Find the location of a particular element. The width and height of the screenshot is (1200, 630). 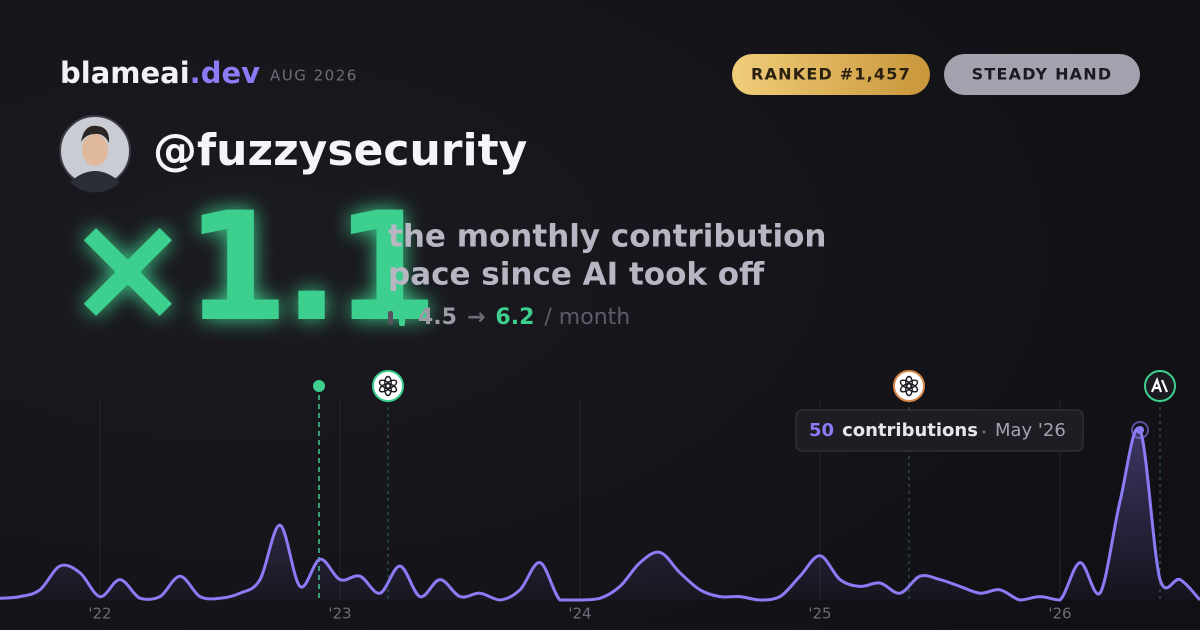

x-tick-label: '24 is located at coordinates (579, 614).